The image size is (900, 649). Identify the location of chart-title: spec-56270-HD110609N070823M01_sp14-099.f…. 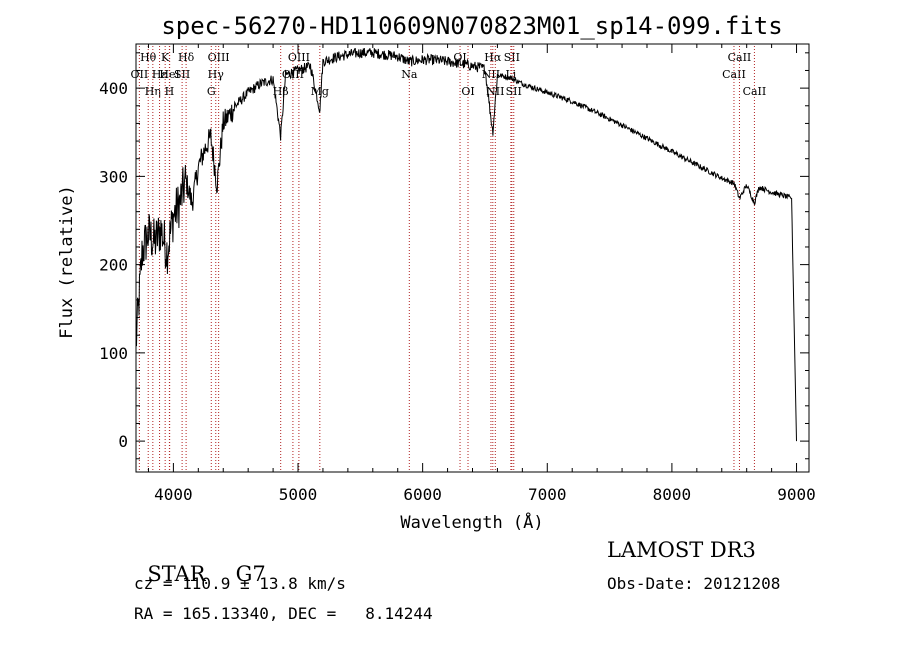
(471, 26).